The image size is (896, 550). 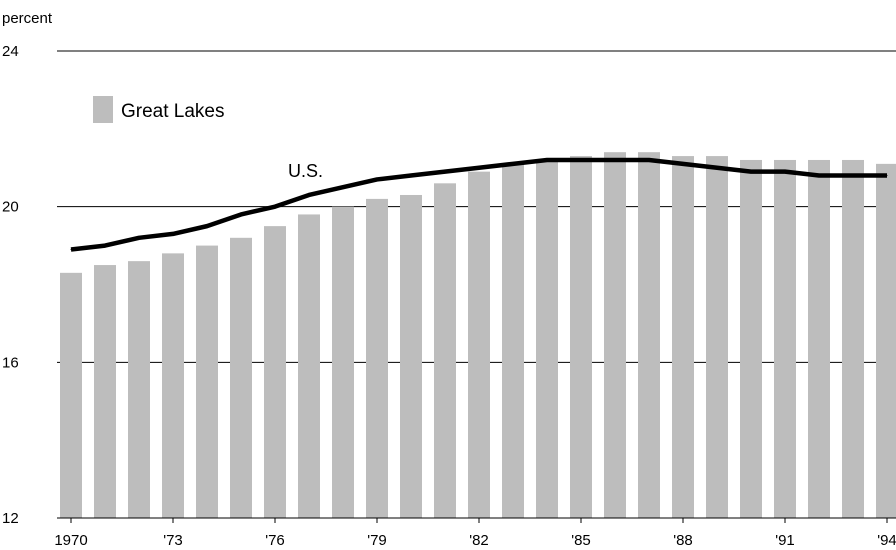 What do you see at coordinates (343, 362) in the screenshot?
I see `bar-1978` at bounding box center [343, 362].